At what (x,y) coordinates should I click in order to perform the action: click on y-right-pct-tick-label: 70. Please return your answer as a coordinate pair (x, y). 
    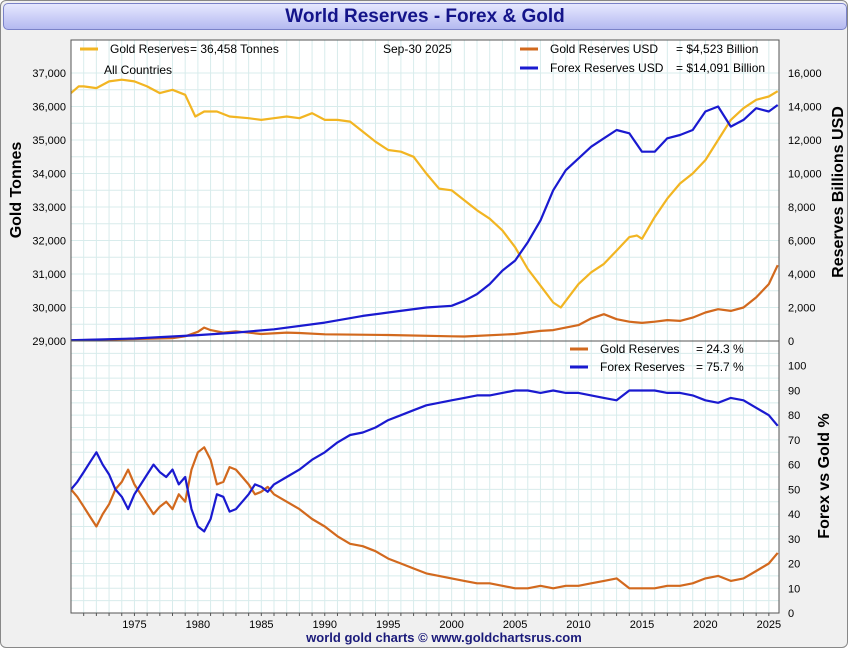
    Looking at the image, I should click on (794, 441).